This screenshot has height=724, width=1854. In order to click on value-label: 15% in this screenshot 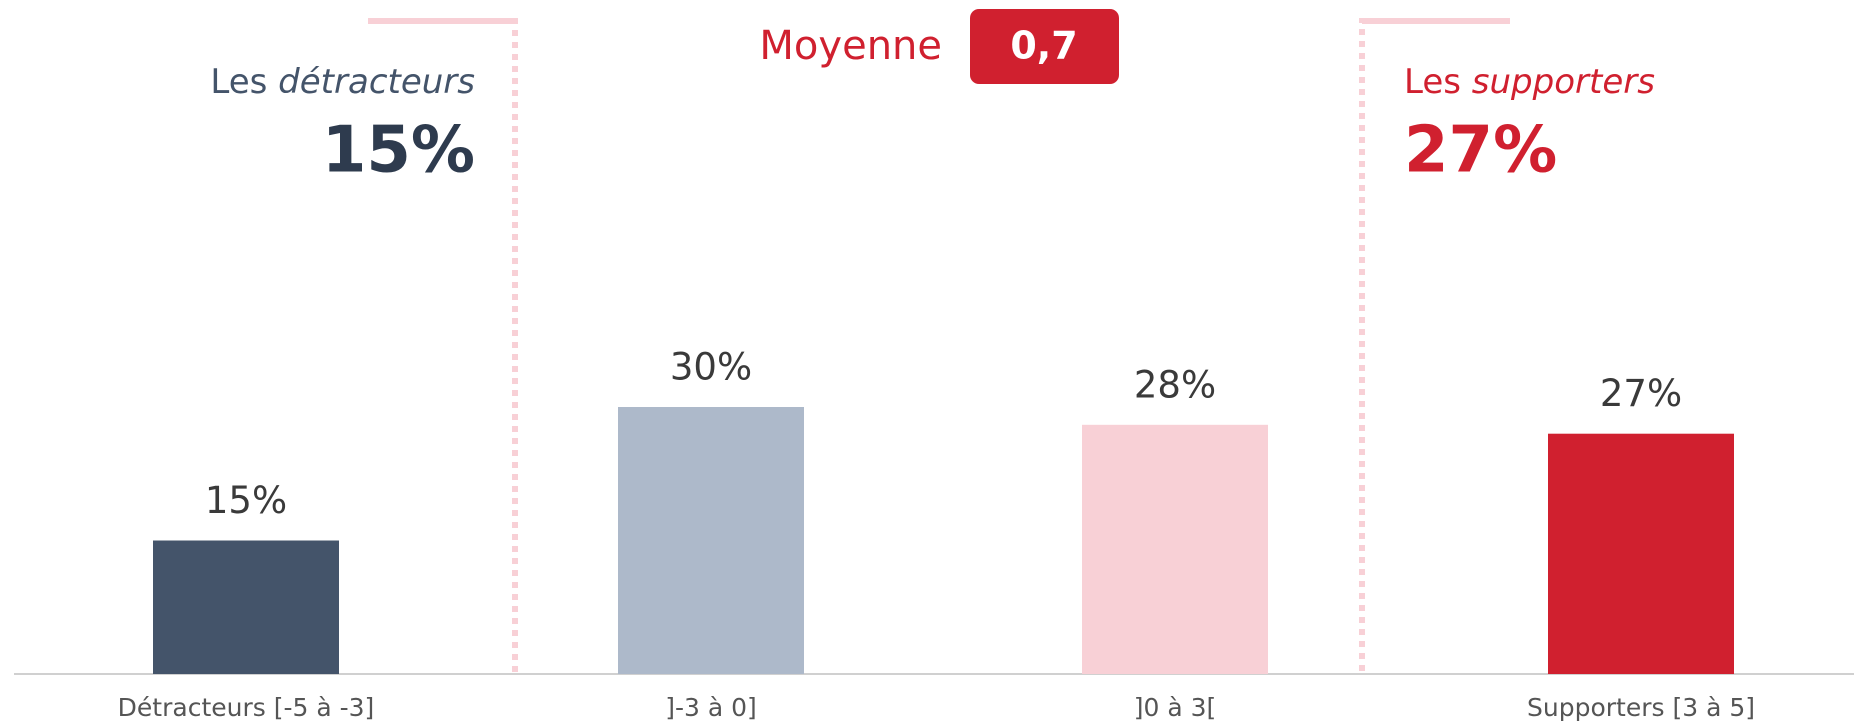, I will do `click(246, 500)`.